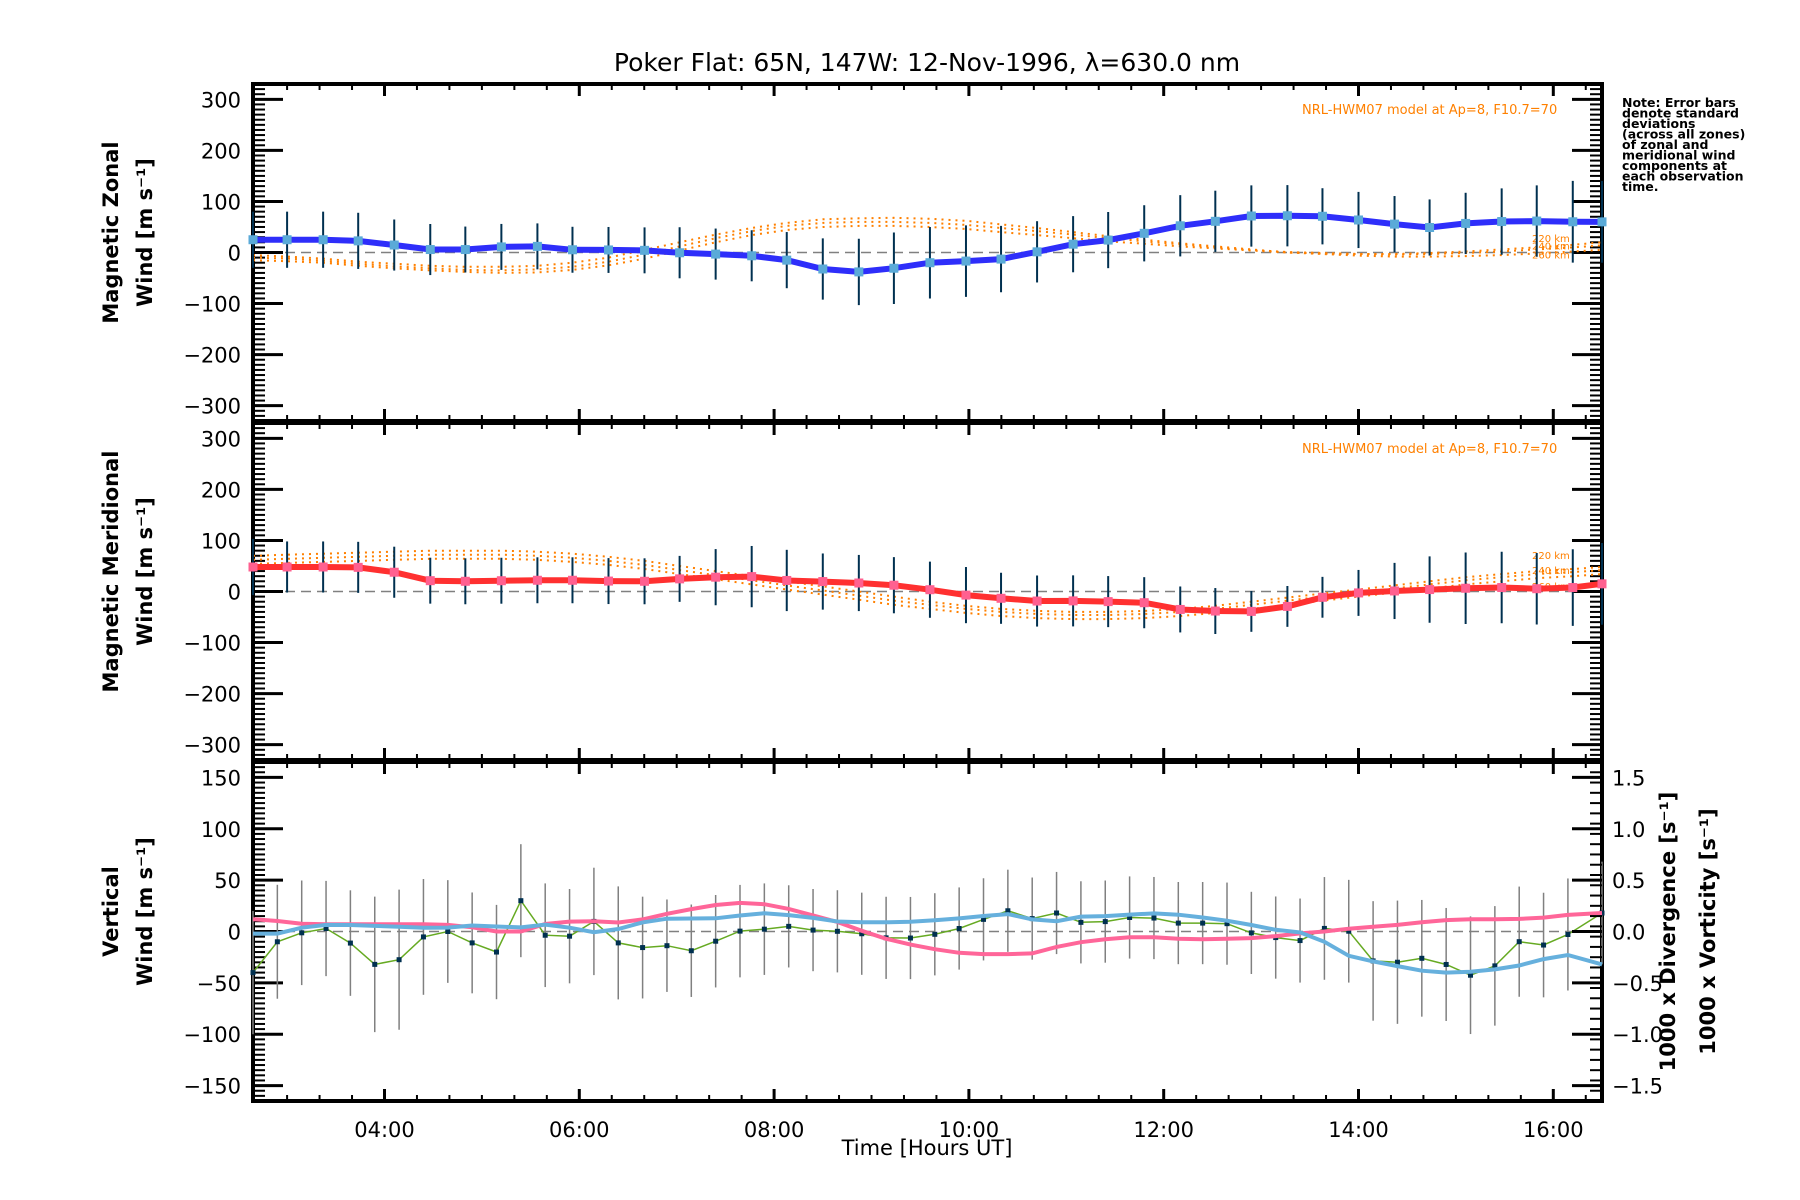 The width and height of the screenshot is (1800, 1200). Describe the element at coordinates (1640, 186) in the screenshot. I see `note-line: time.` at that location.